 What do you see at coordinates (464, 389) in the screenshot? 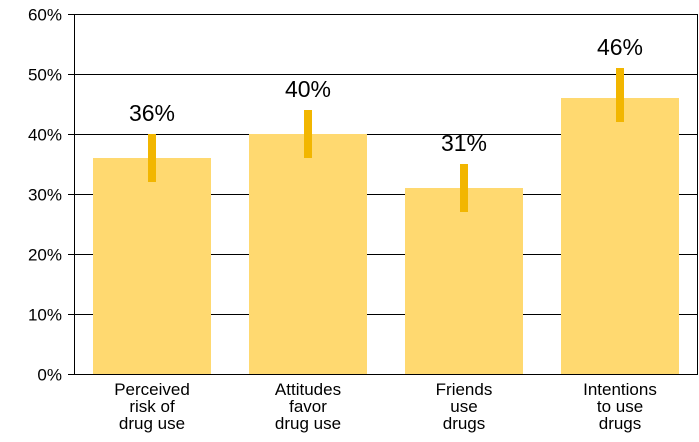
I see `category-label: Friends` at bounding box center [464, 389].